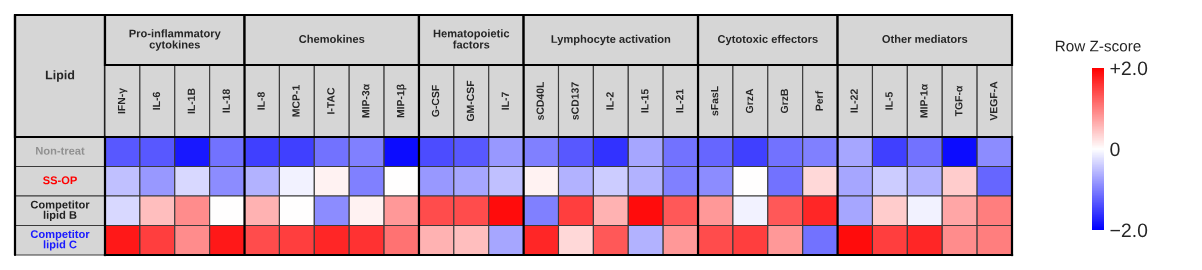 This screenshot has width=1202, height=270. I want to click on color-bar-label: 0, so click(1115, 149).